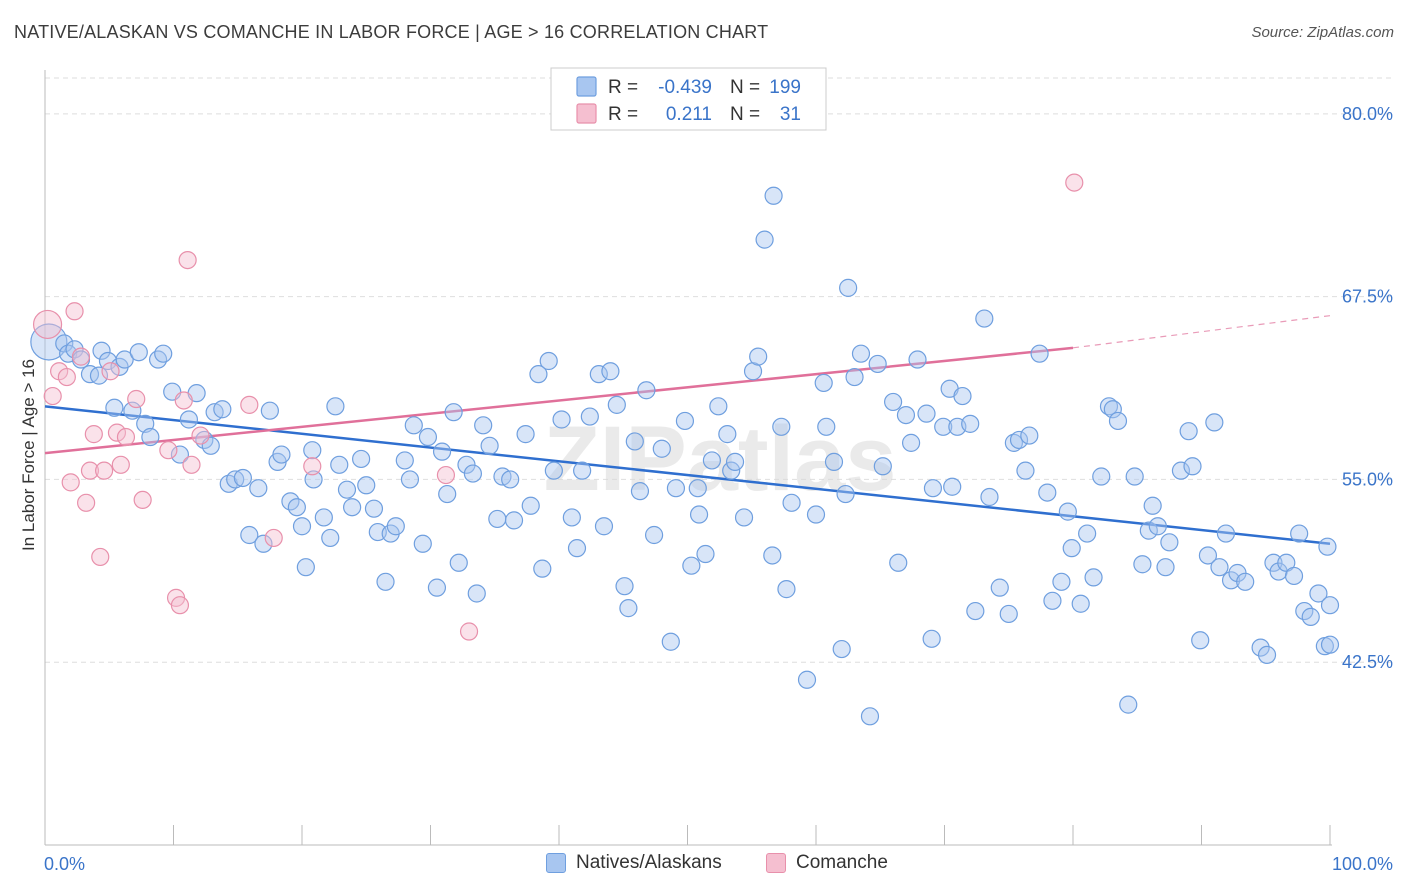 This screenshot has width=1406, height=892. What do you see at coordinates (689, 114) in the screenshot?
I see `stats-r-value-1: 0.211` at bounding box center [689, 114].